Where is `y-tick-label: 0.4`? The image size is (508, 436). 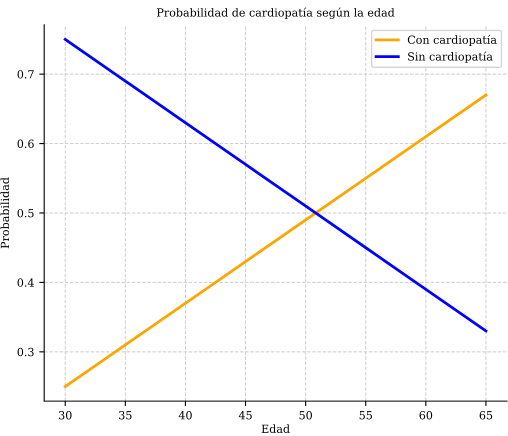 y-tick-label: 0.4 is located at coordinates (26, 282).